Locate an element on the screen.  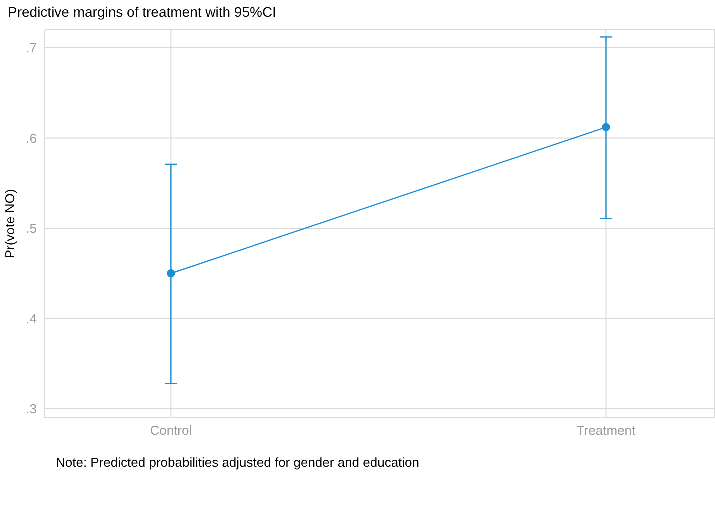
y-tick-label: .4 is located at coordinates (31, 318).